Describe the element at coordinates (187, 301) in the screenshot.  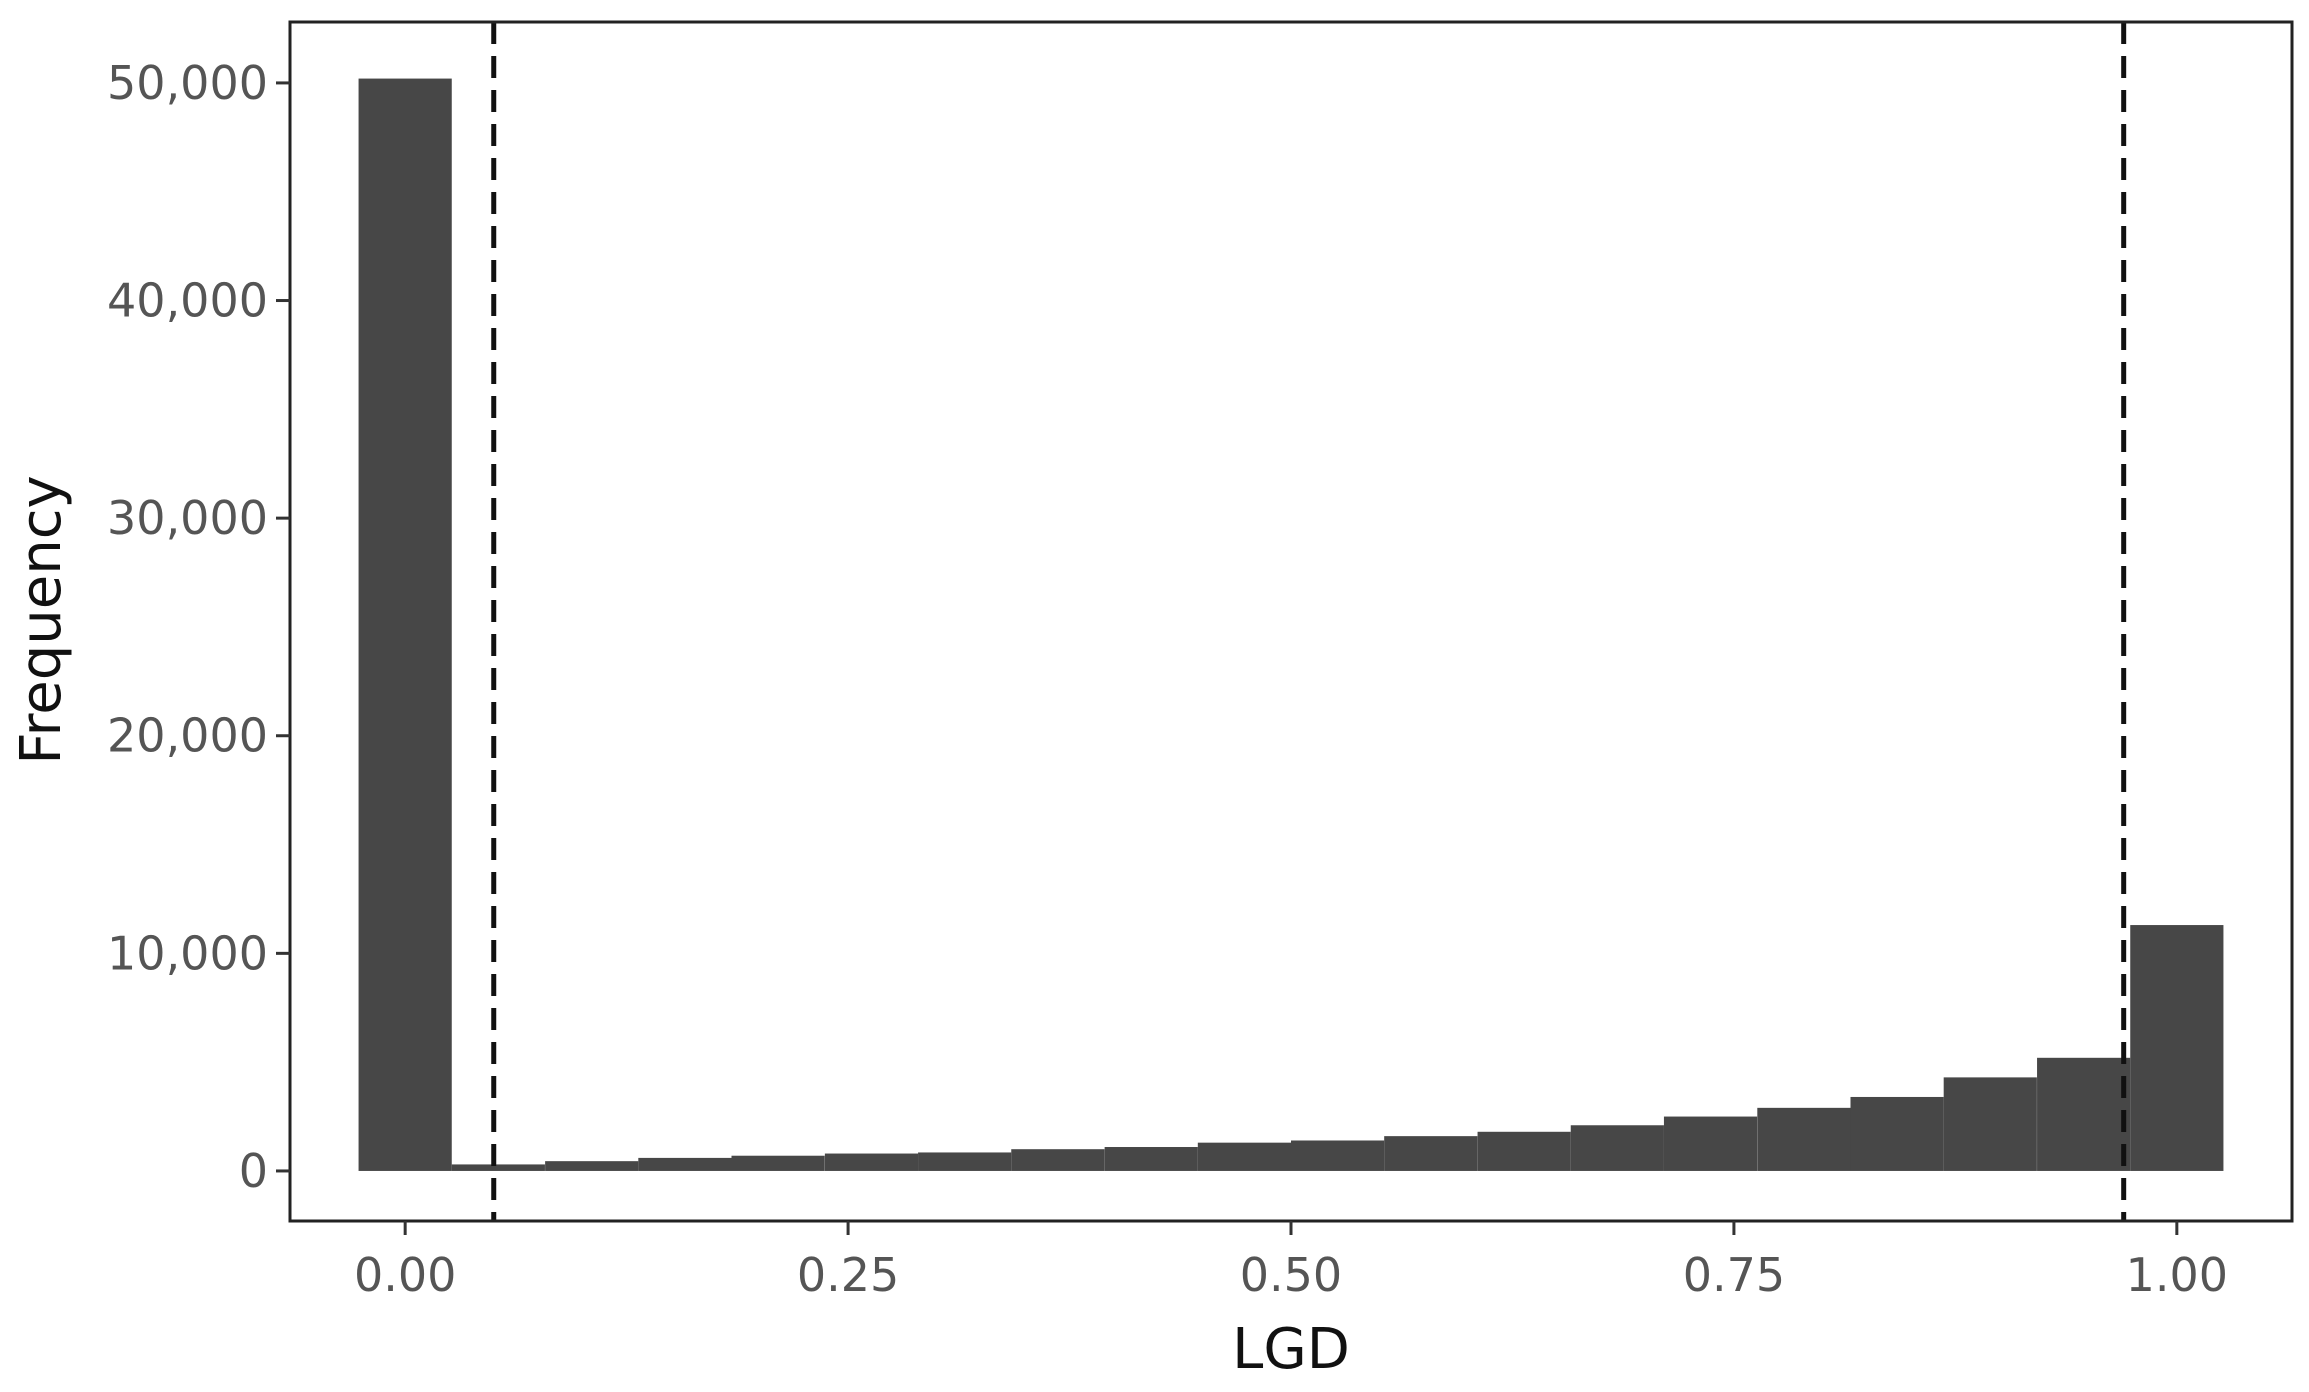
I see `y-tick-label: 40,000` at that location.